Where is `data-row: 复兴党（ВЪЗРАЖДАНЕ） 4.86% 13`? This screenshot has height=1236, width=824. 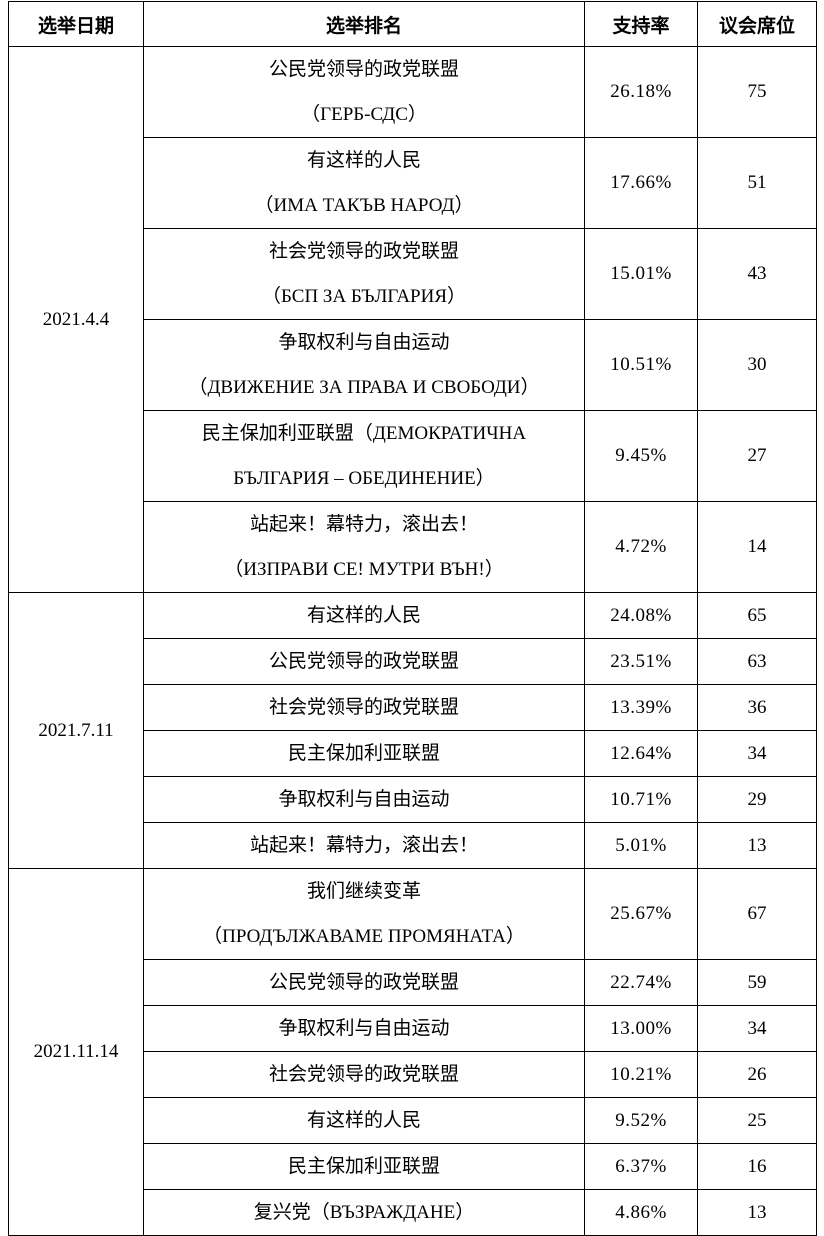 data-row: 复兴党（ВЪЗРАЖДАНЕ） 4.86% 13 is located at coordinates (413, 1212).